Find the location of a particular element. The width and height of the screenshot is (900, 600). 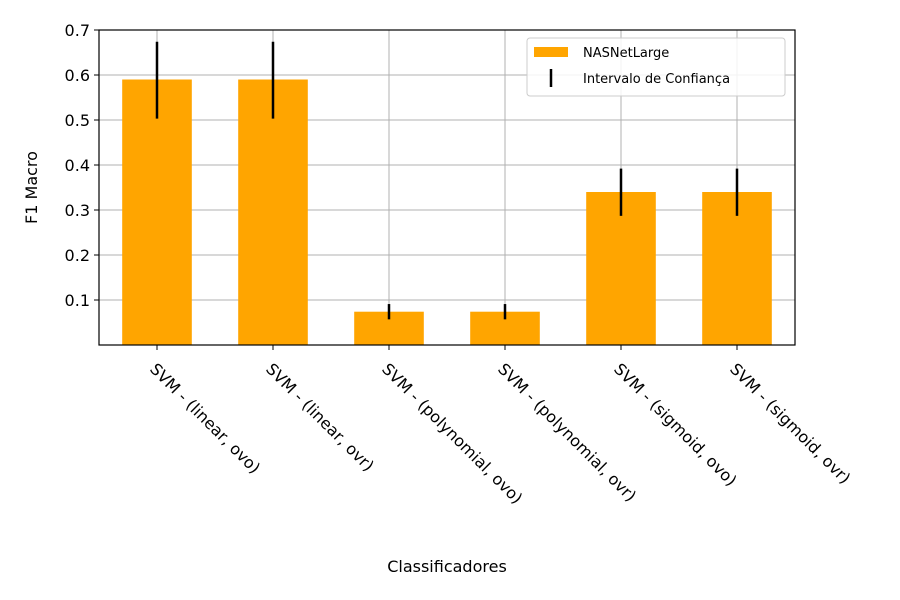

legend-label-error: Intervalo de Confiança is located at coordinates (656, 79).